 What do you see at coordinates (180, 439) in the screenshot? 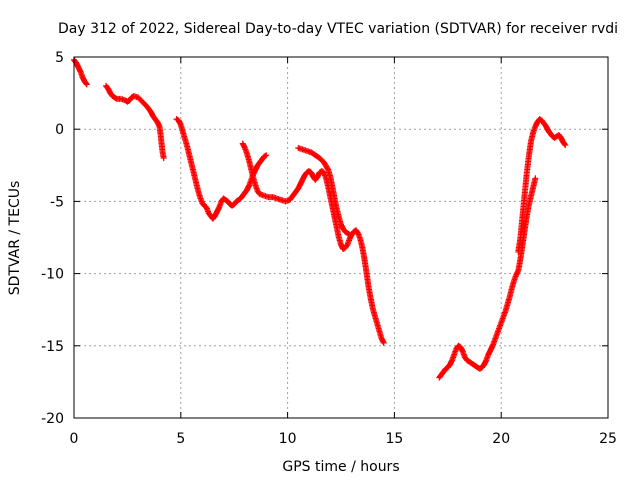
I see `x-tick-label-5: 5` at bounding box center [180, 439].